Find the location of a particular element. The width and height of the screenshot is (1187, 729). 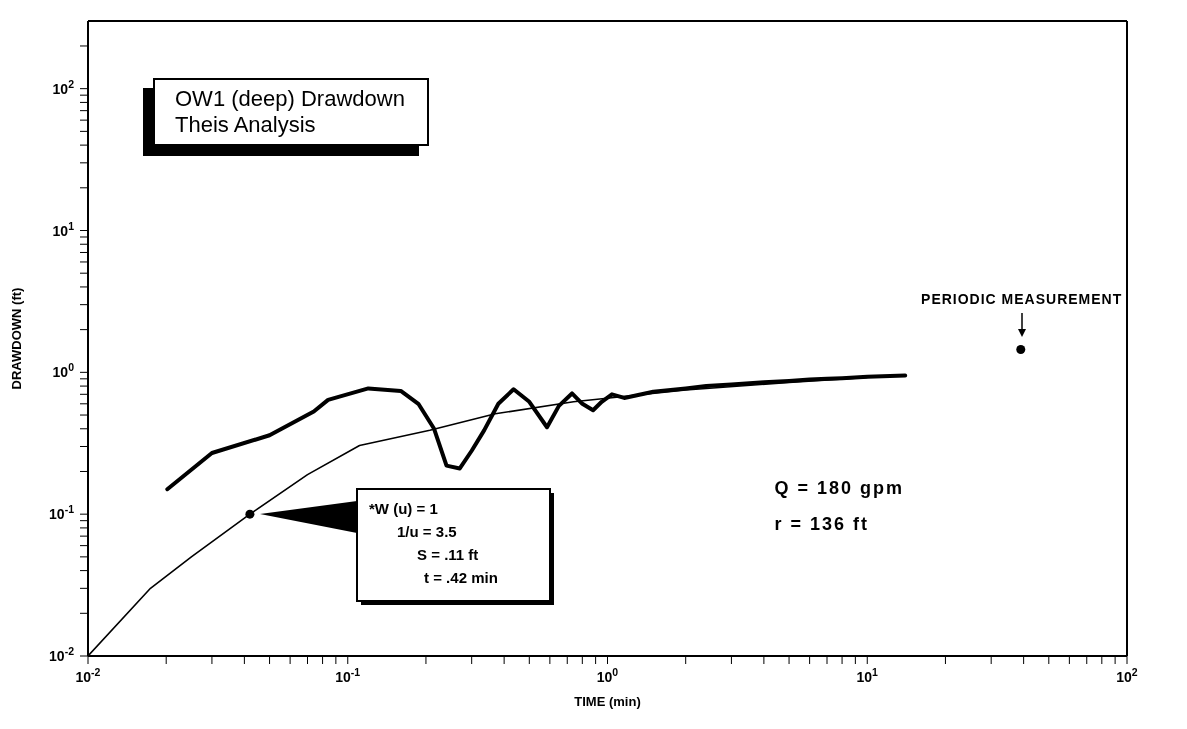

x-tick-label: 10$^{1}$ is located at coordinates (867, 675).